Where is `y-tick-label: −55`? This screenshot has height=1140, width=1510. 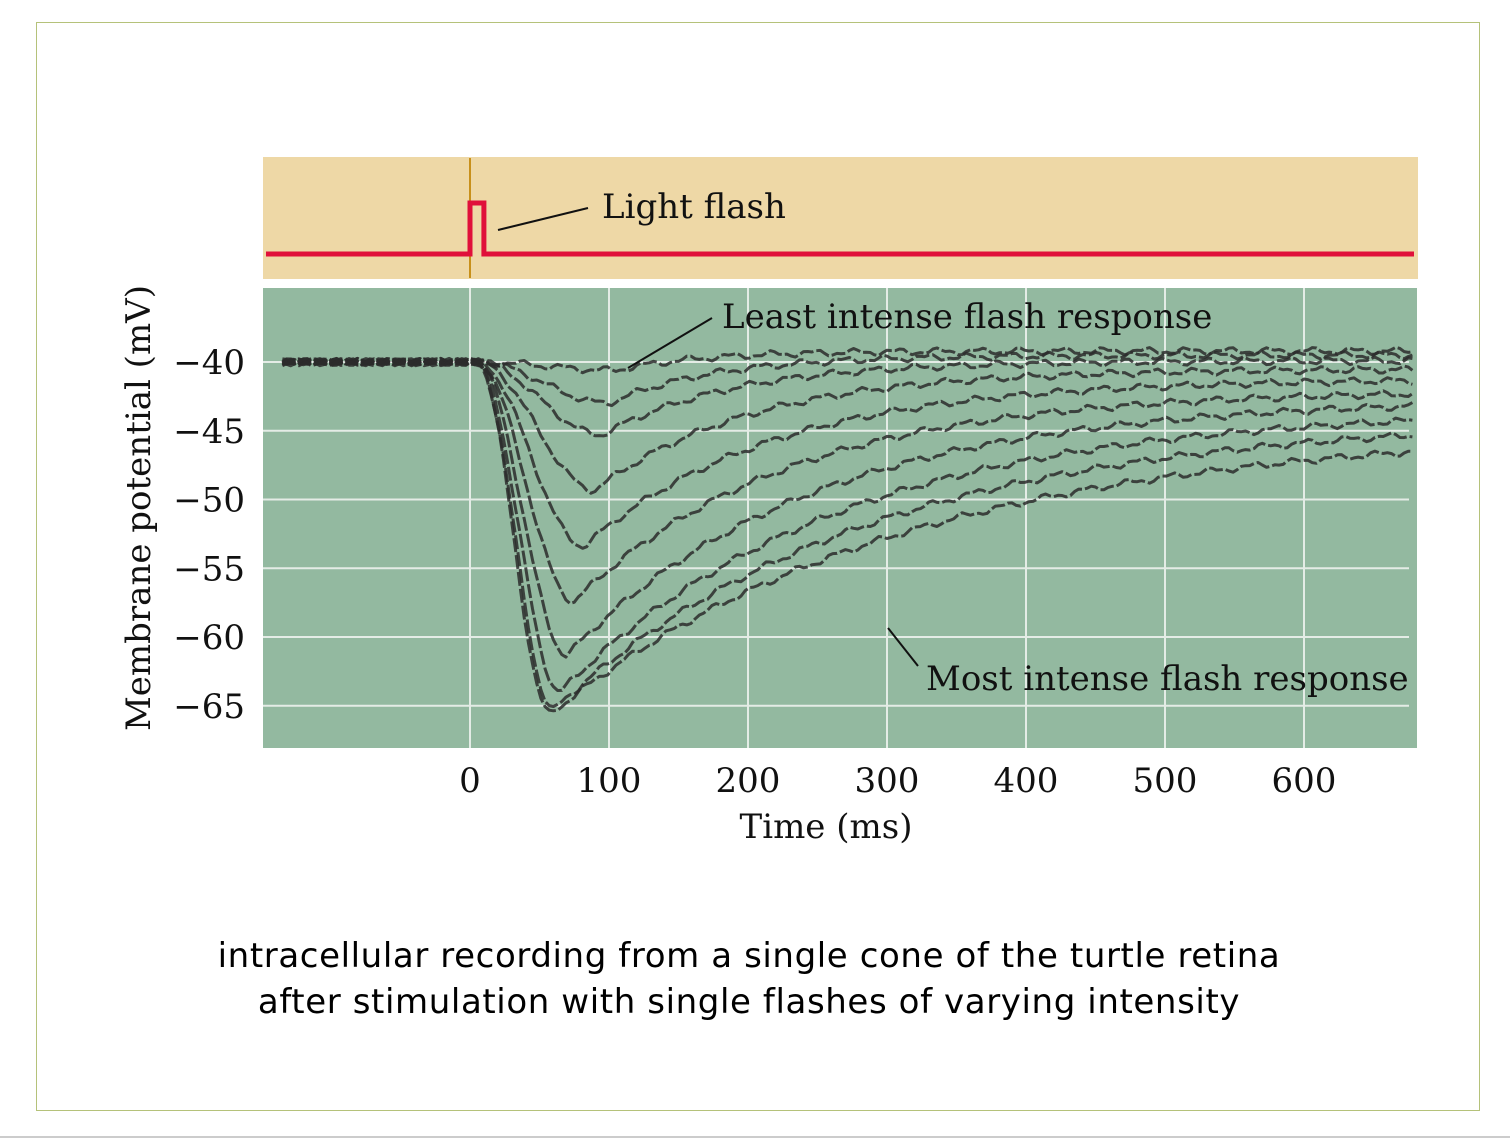 y-tick-label: −55 is located at coordinates (209, 569).